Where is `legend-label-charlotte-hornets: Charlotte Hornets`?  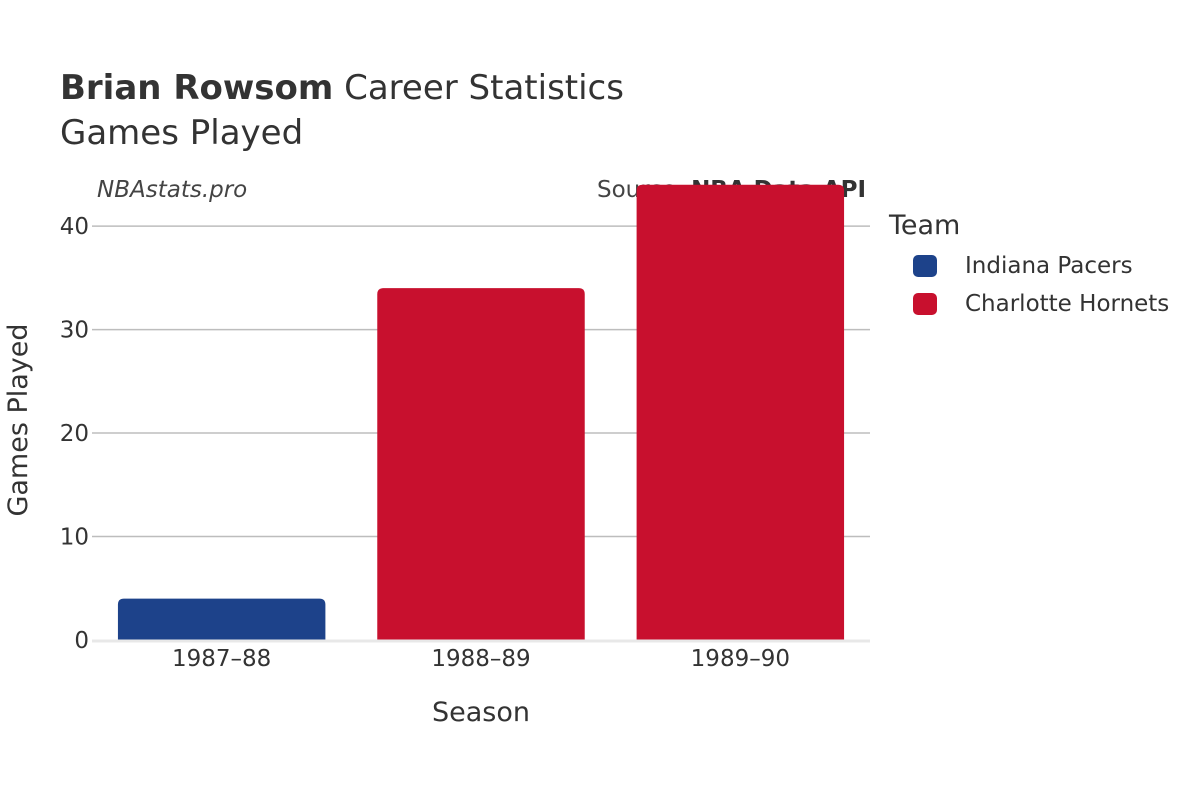 legend-label-charlotte-hornets: Charlotte Hornets is located at coordinates (1067, 304).